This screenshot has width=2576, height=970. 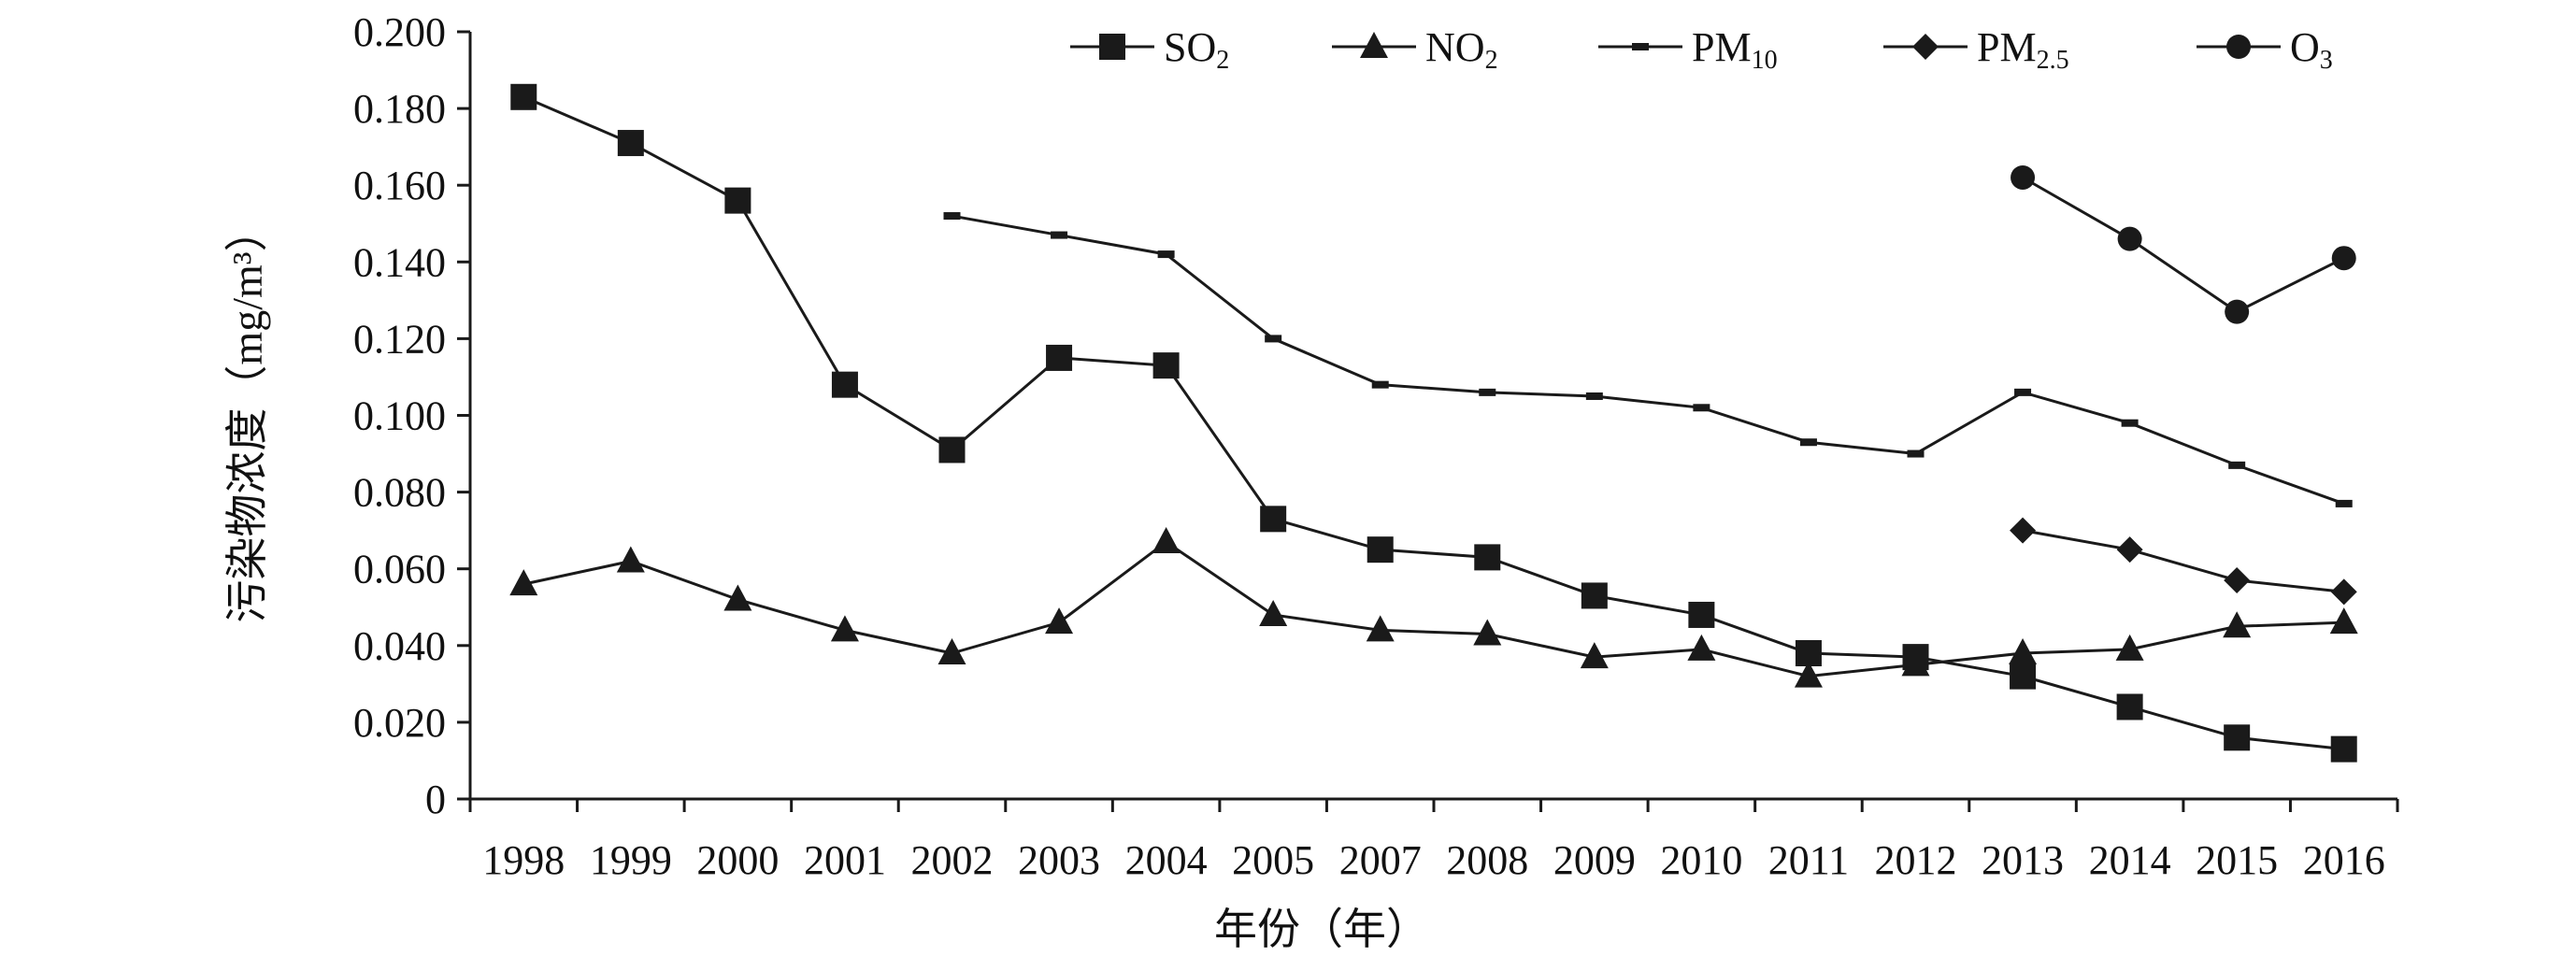 What do you see at coordinates (2311, 49) in the screenshot?
I see `legend-label: O3` at bounding box center [2311, 49].